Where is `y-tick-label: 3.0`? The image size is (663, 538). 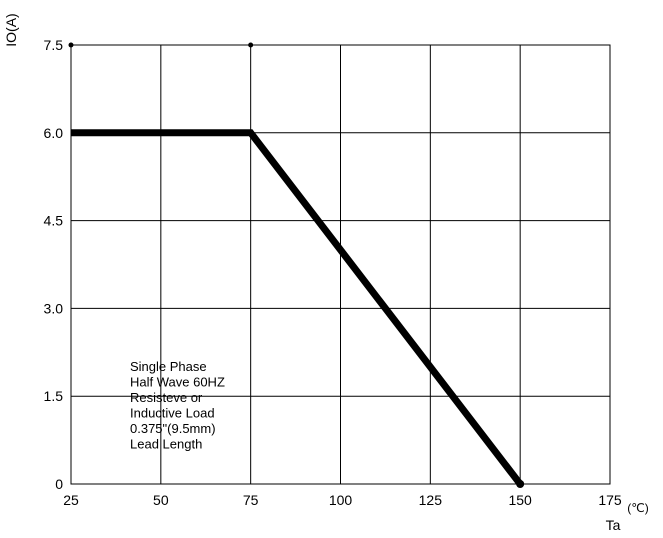
y-tick-label: 3.0 is located at coordinates (54, 308).